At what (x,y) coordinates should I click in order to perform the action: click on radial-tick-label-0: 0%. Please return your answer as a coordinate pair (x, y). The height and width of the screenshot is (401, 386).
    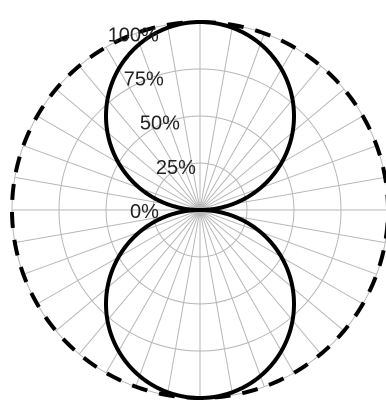
    Looking at the image, I should click on (144, 212).